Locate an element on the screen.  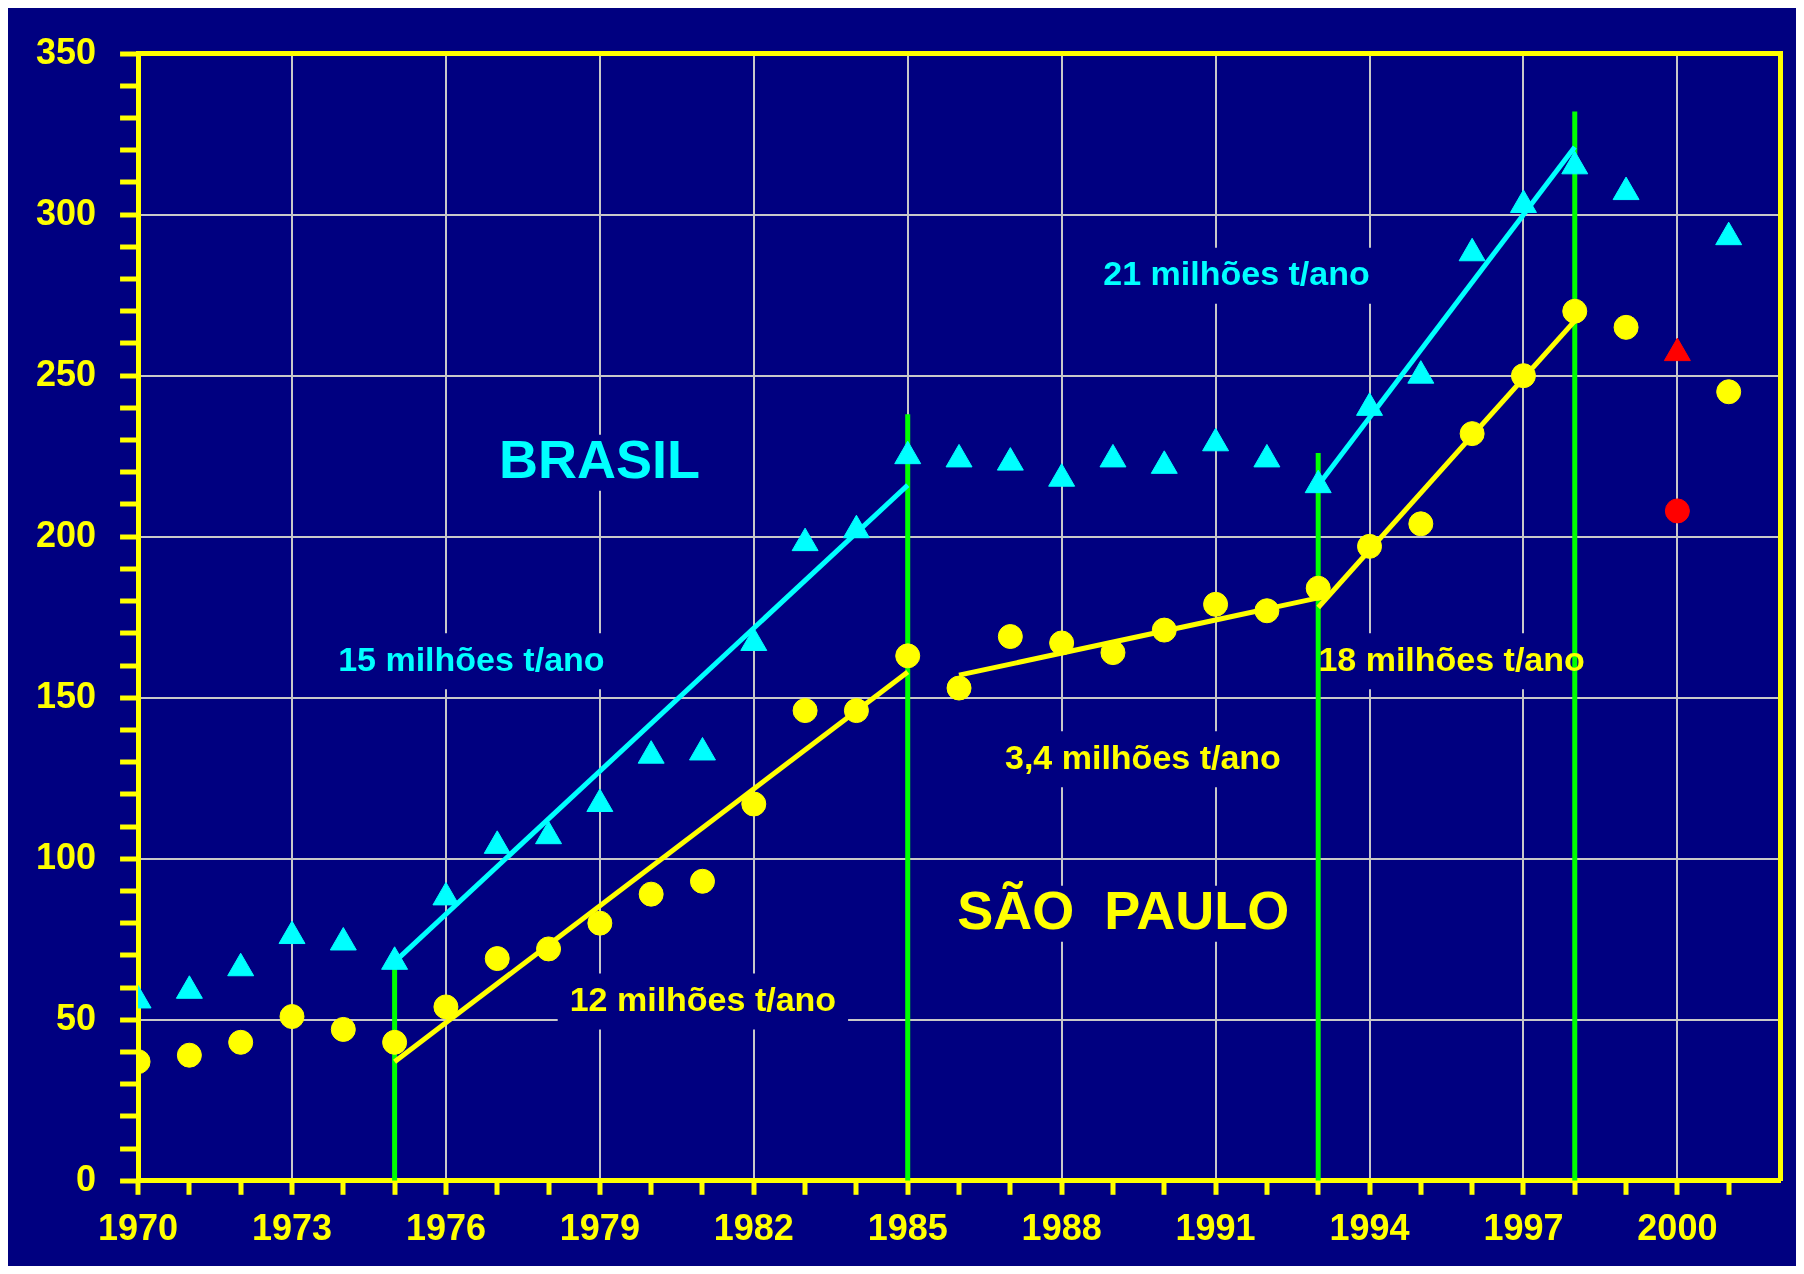
annotation: 3,4 milhões t/ano is located at coordinates (1143, 756).